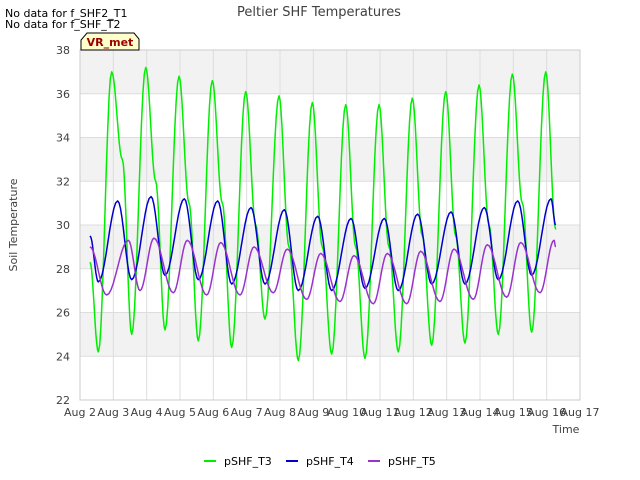 The image size is (640, 480). Describe the element at coordinates (248, 461) in the screenshot. I see `legend-label: pSHF_T3` at that location.